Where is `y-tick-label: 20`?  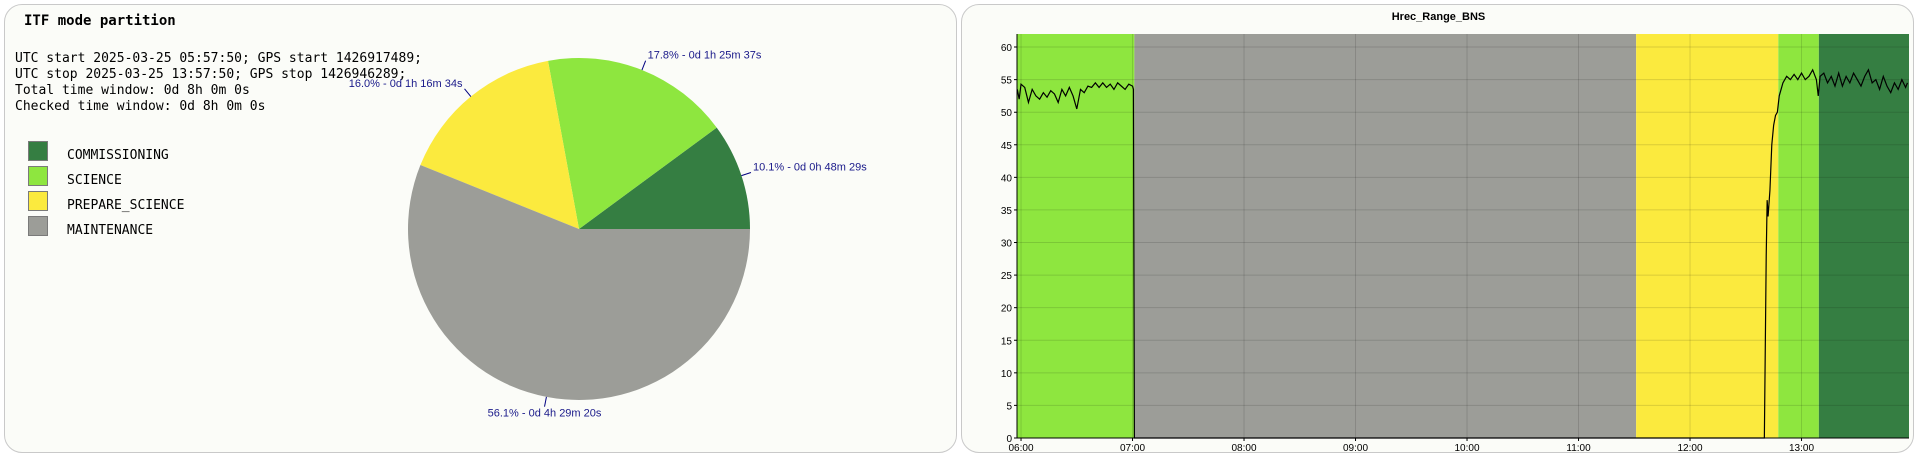
y-tick-label: 20 is located at coordinates (1007, 309).